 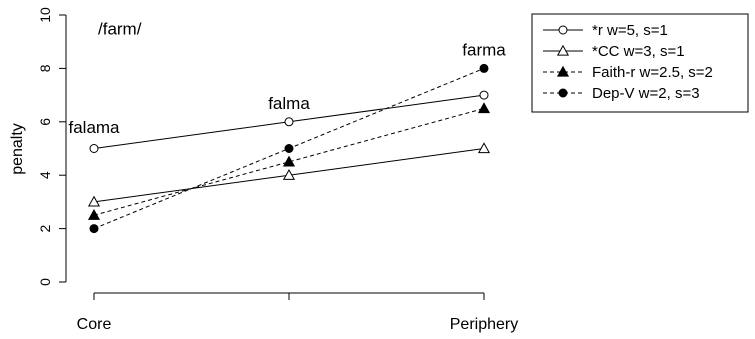 I want to click on legend-label: Dep-V w=2, s=3, so click(x=646, y=93).